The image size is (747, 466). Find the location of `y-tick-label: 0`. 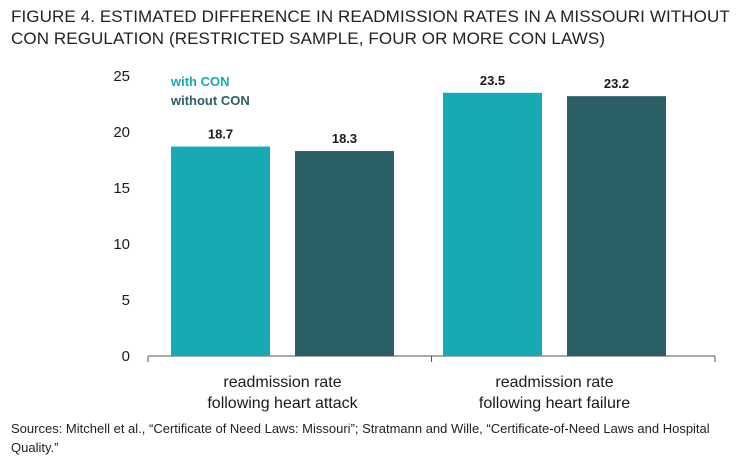

y-tick-label: 0 is located at coordinates (126, 356).